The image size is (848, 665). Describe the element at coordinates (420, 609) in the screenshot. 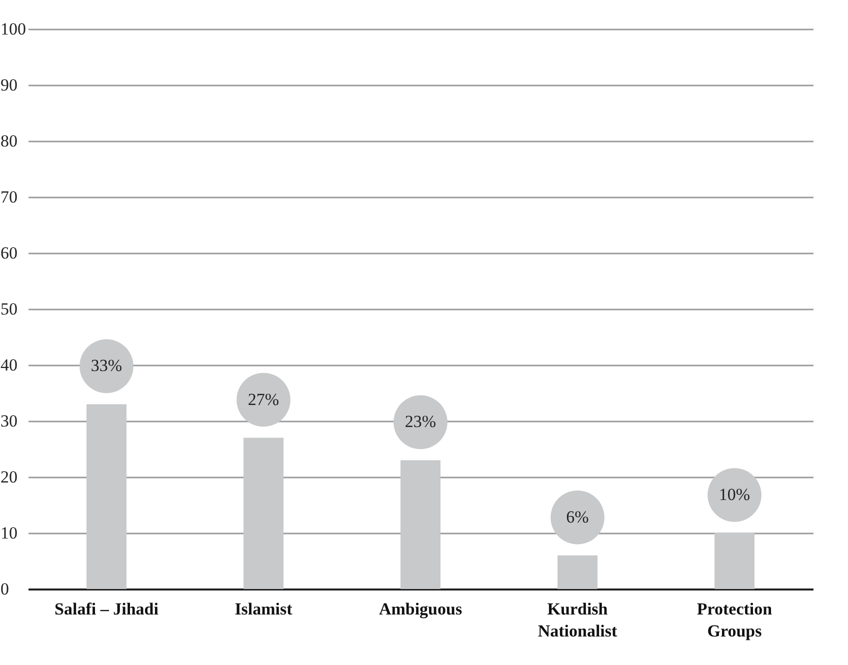

I see `x-tick-label: Ambiguous` at that location.